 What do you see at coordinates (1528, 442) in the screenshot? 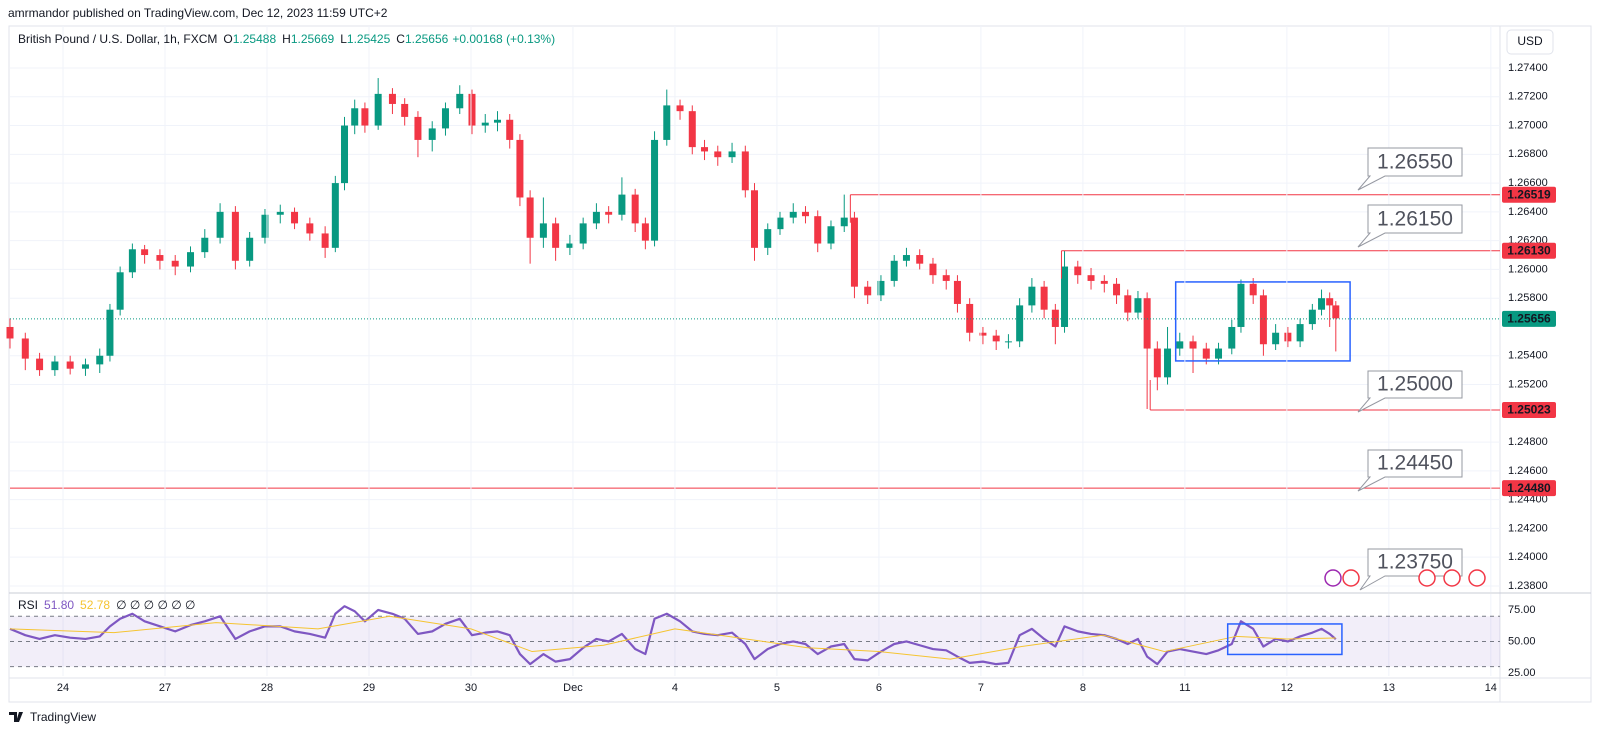
I see `y-tick-label: 1.24800` at bounding box center [1528, 442].